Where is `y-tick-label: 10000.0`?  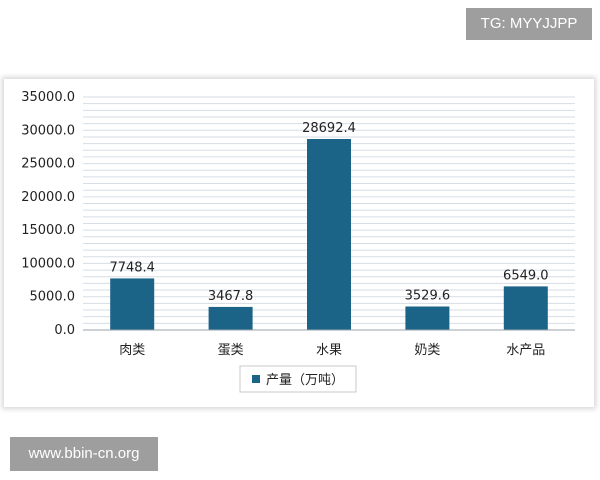 y-tick-label: 10000.0 is located at coordinates (48, 263).